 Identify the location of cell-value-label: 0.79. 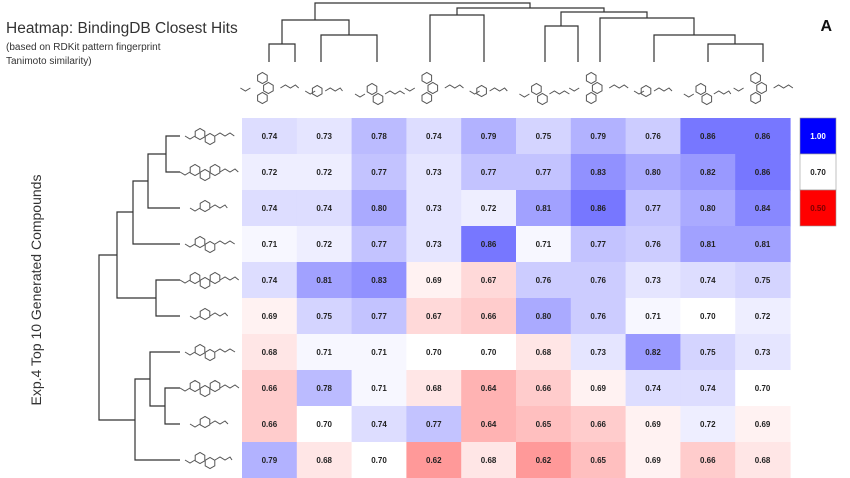
(270, 460).